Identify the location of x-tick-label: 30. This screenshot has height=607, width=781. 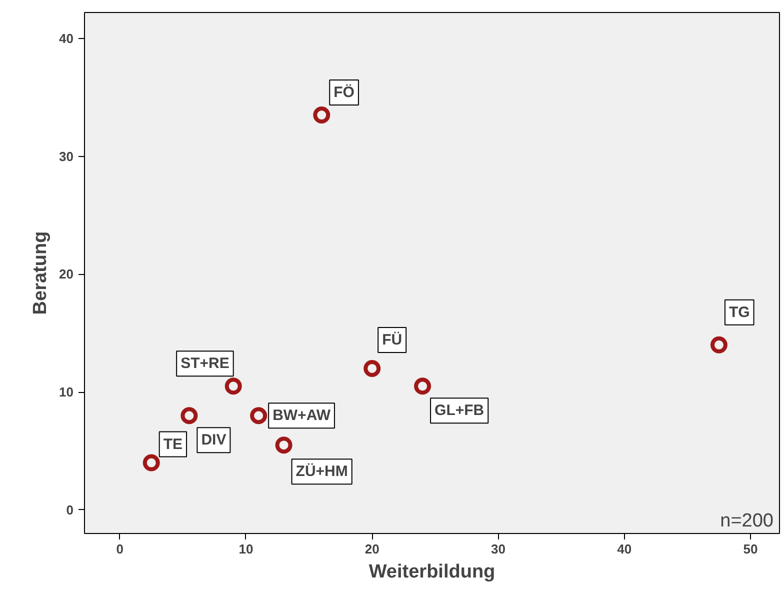
(498, 549).